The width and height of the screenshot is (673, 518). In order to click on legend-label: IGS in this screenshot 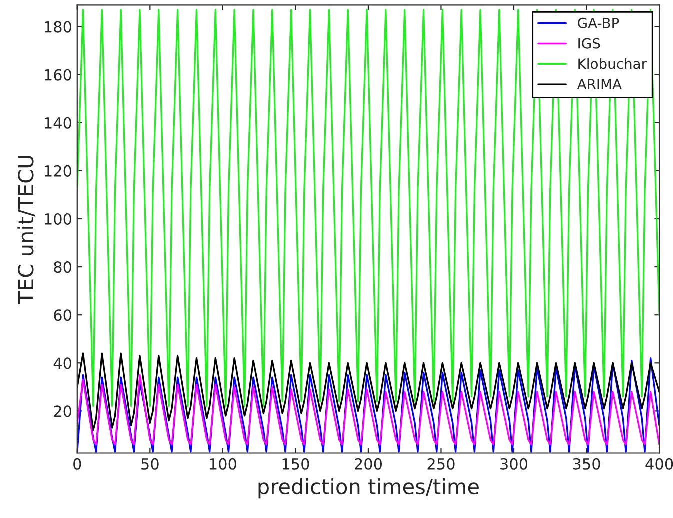, I will do `click(589, 43)`.